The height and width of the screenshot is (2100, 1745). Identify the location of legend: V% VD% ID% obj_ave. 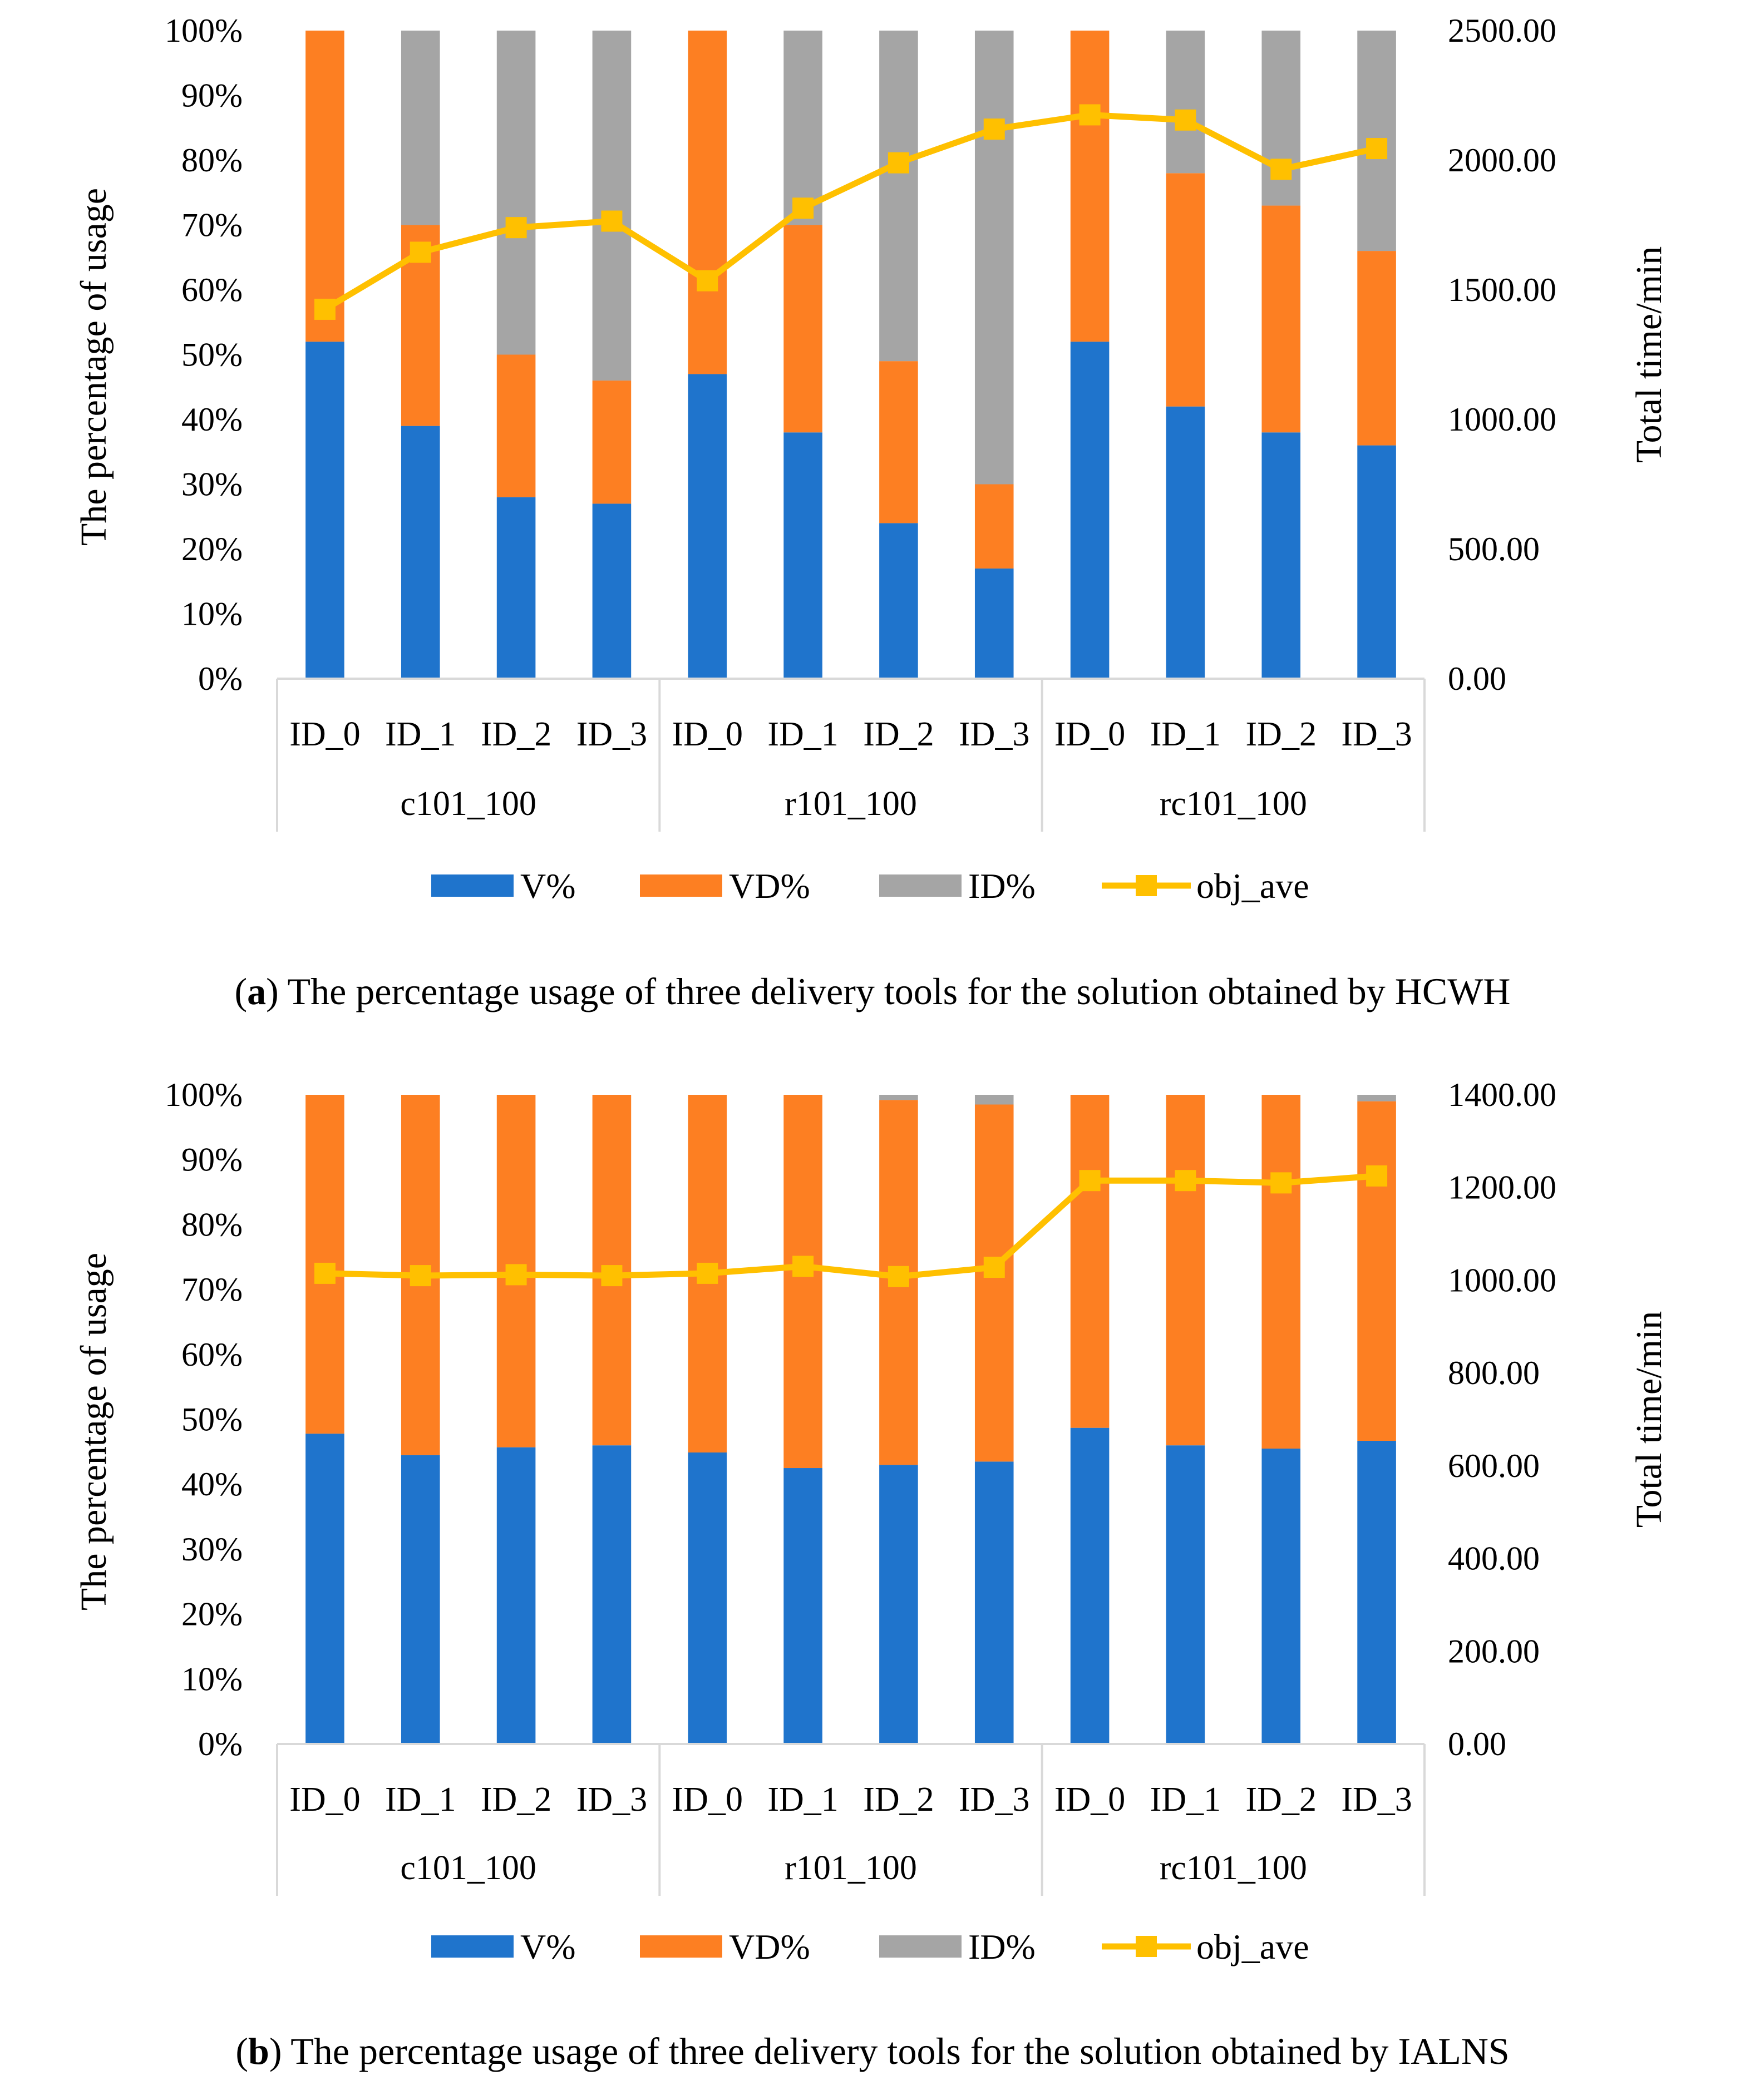
(870, 1946).